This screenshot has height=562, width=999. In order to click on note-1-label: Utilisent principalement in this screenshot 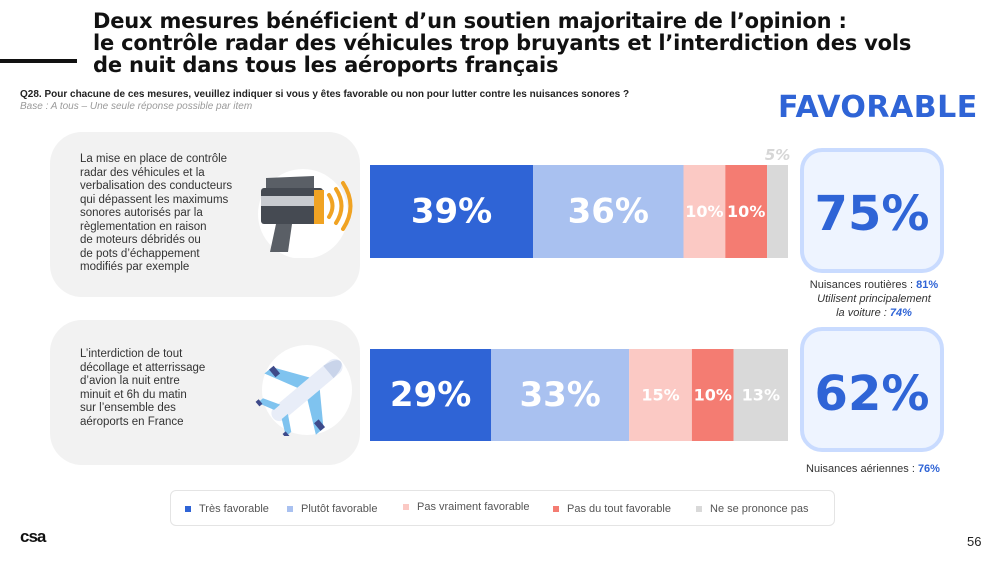, I will do `click(874, 299)`.